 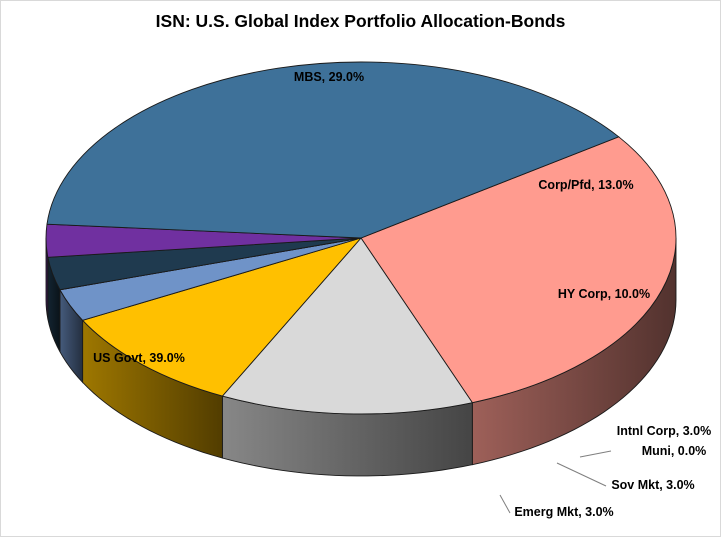 I want to click on label-muni: Muni, 0.0%, so click(x=674, y=451).